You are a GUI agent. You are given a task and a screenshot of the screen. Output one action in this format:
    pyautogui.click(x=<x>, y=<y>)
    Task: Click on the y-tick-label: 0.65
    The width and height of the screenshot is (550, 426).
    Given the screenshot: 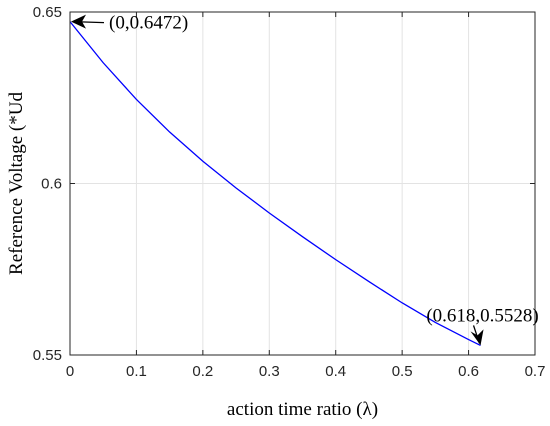 What is the action you would take?
    pyautogui.click(x=47, y=12)
    